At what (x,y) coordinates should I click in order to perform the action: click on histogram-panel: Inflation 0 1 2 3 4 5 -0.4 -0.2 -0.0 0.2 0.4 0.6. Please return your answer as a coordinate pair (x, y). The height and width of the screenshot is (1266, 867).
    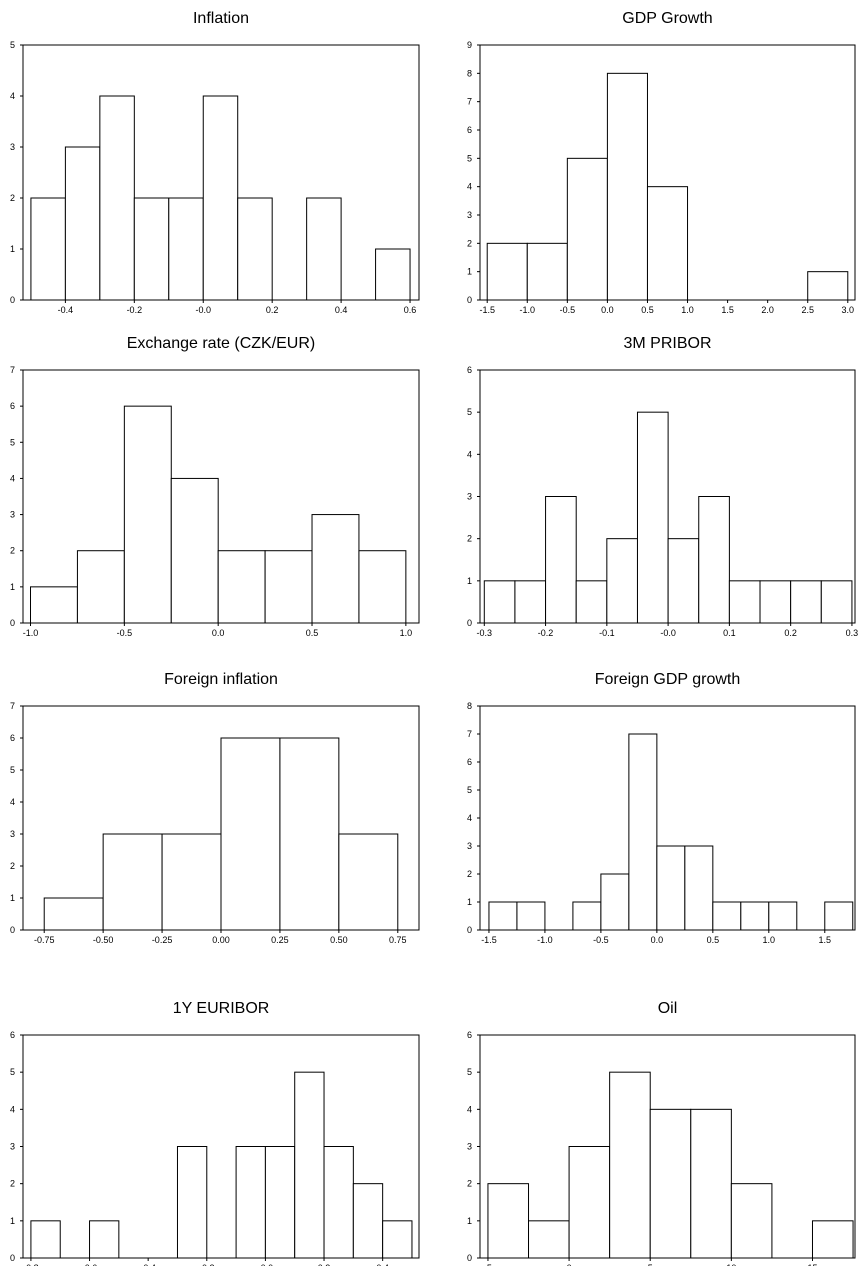
    Looking at the image, I should click on (215, 162).